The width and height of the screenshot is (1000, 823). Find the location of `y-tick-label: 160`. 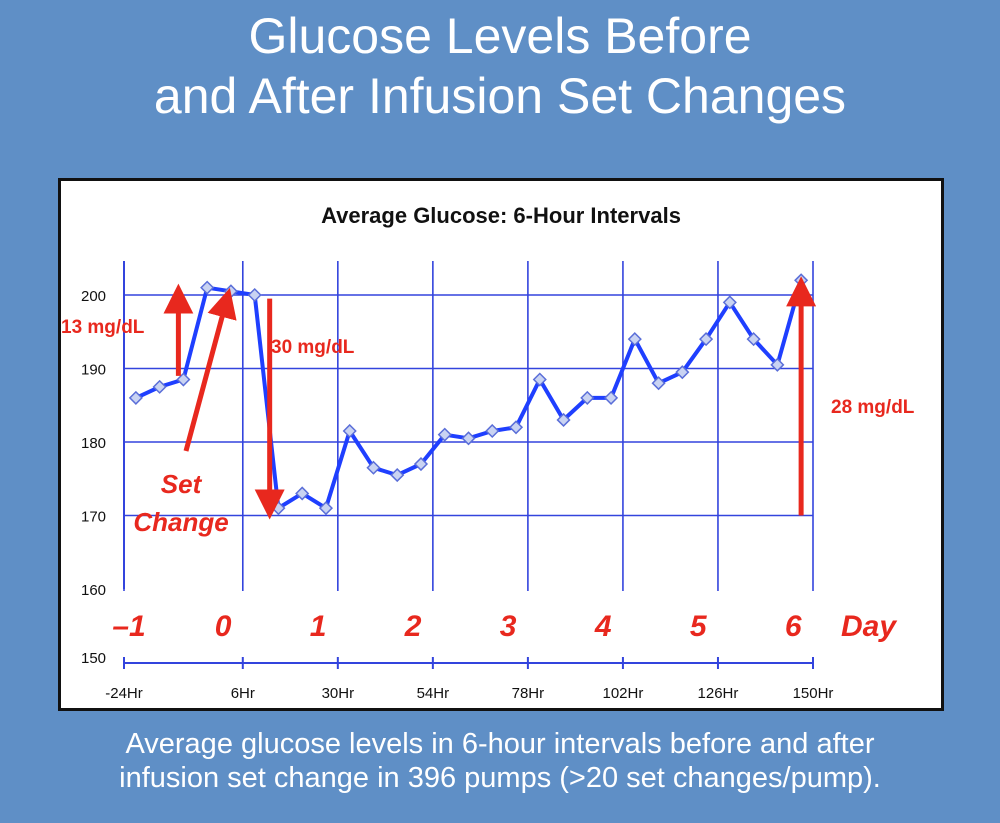

y-tick-label: 160 is located at coordinates (93, 590).